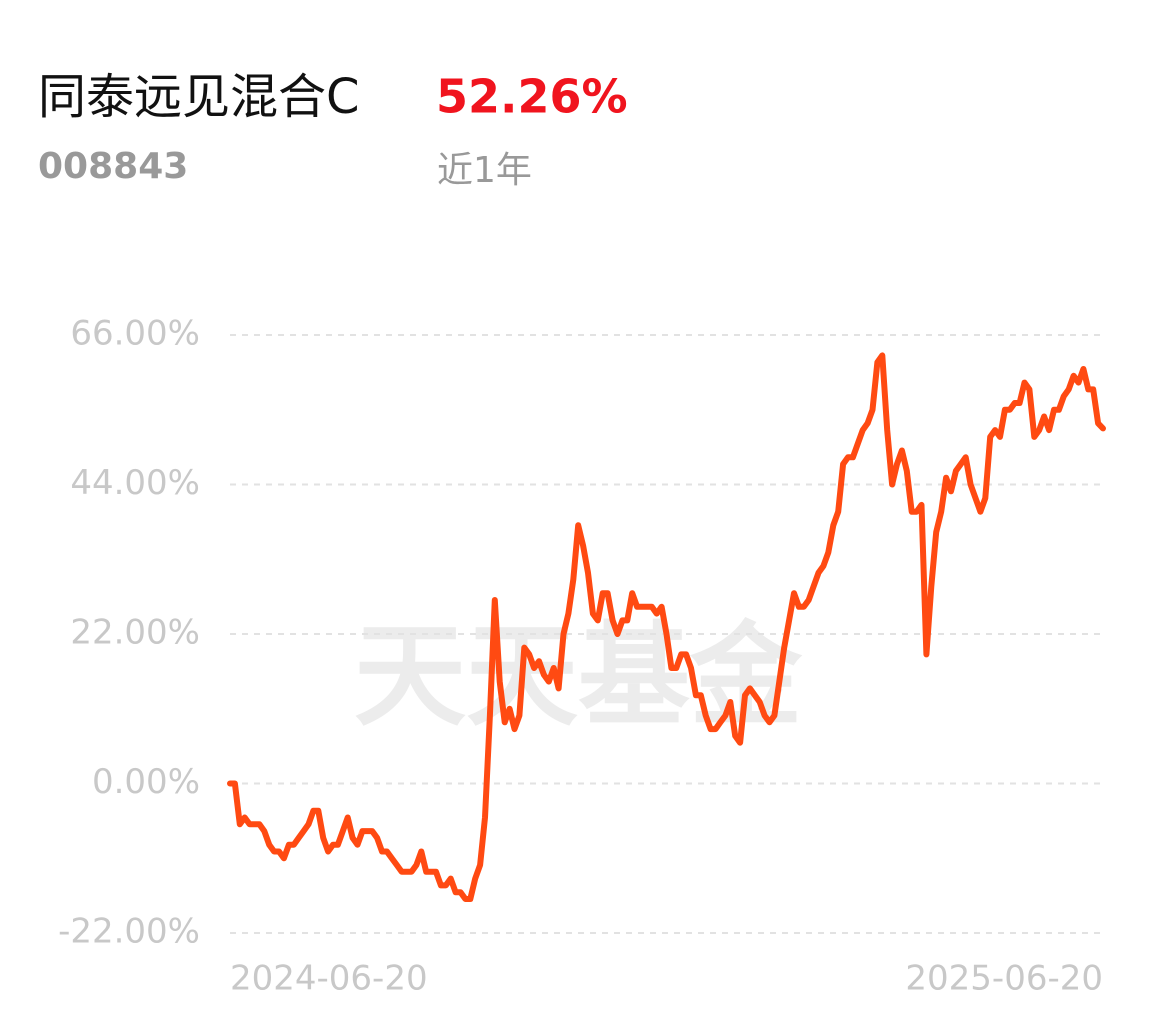  I want to click on period: 近1年, so click(484, 170).